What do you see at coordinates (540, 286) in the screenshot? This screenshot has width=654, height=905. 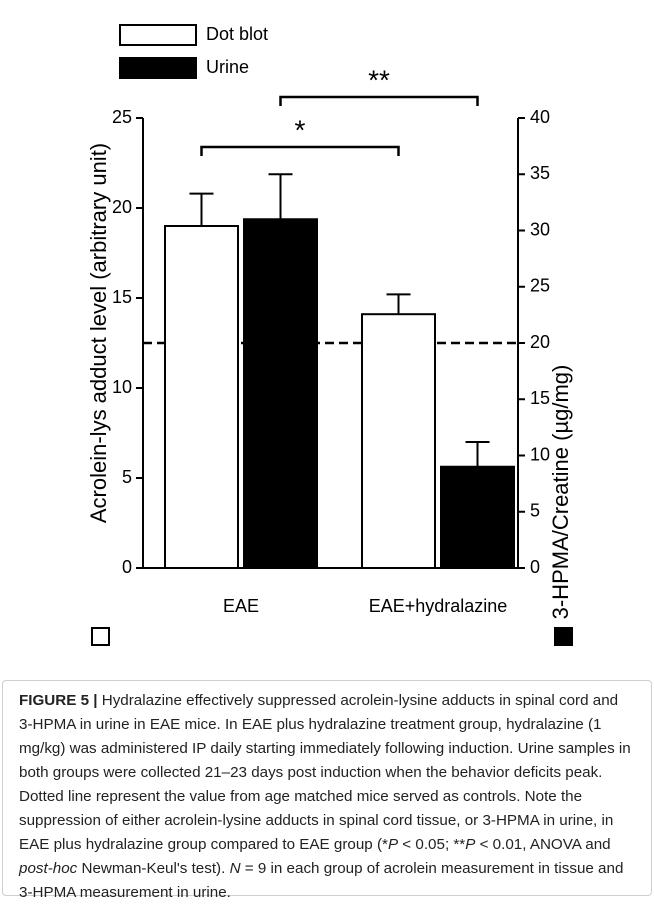 I see `y2-tick-label: 25` at bounding box center [540, 286].